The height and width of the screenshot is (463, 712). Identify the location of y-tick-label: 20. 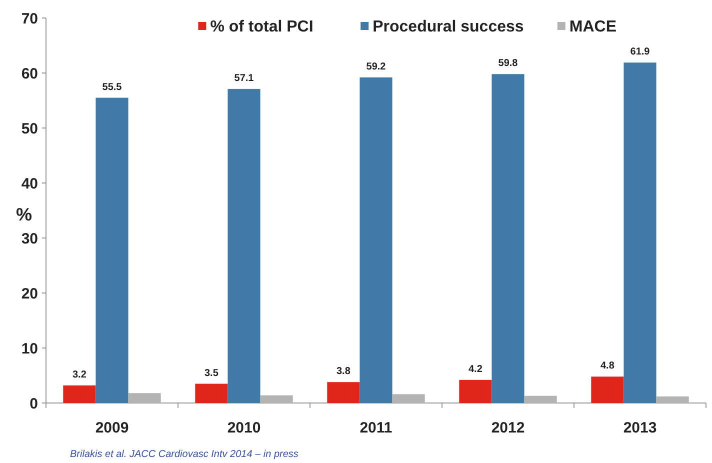
(29, 293).